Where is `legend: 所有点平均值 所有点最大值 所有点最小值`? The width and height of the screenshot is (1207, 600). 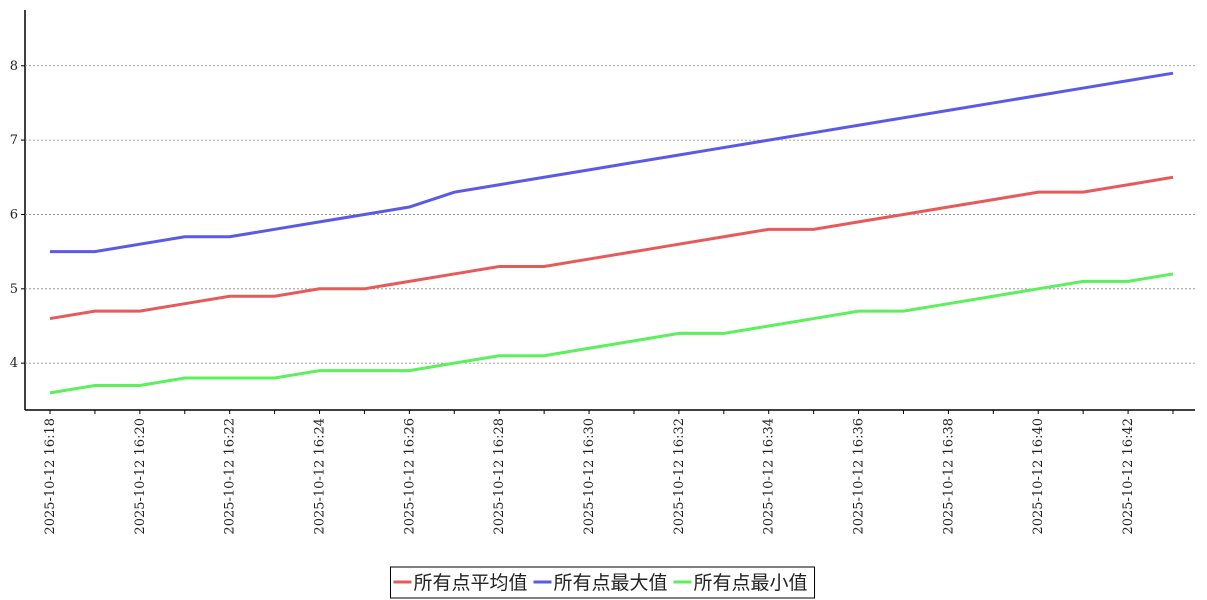
legend: 所有点平均值 所有点最大值 所有点最小值 is located at coordinates (602, 582).